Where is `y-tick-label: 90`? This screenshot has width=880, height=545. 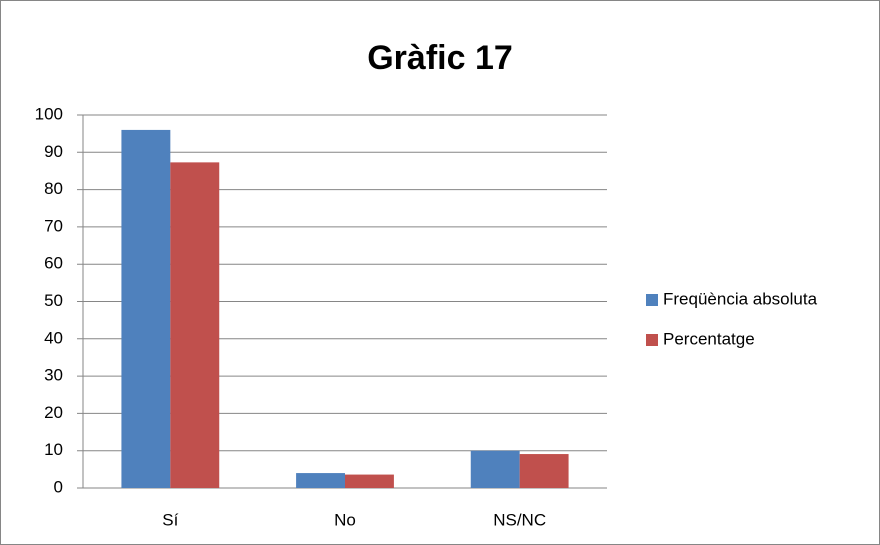
y-tick-label: 90 is located at coordinates (53, 151).